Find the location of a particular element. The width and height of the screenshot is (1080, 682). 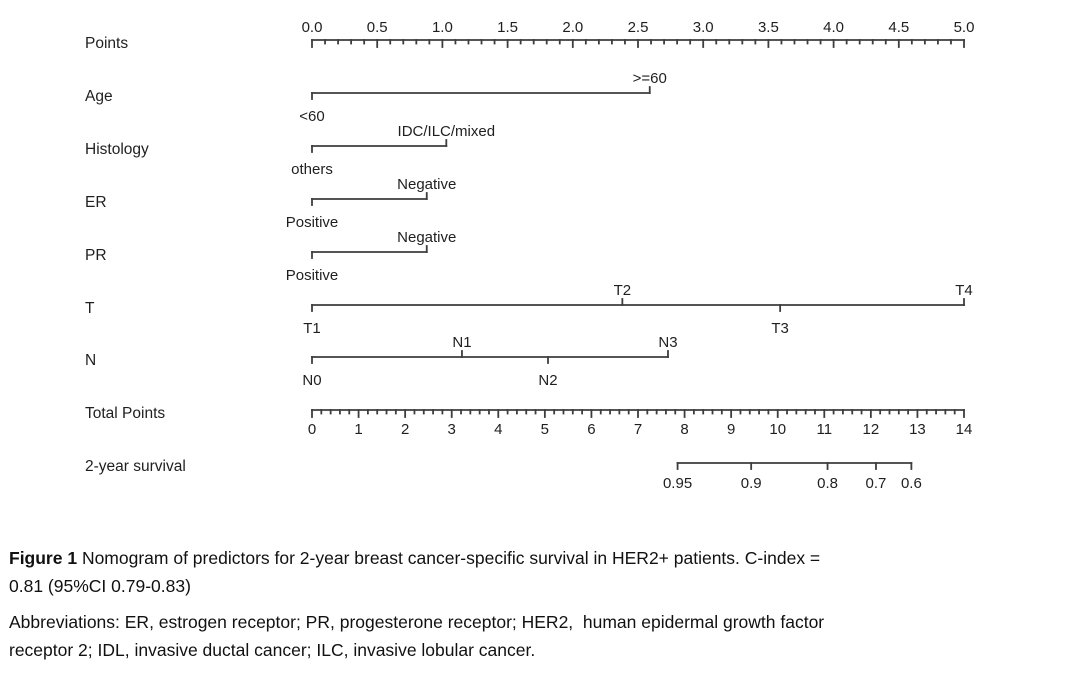

tick-label: 3.5 is located at coordinates (768, 27).